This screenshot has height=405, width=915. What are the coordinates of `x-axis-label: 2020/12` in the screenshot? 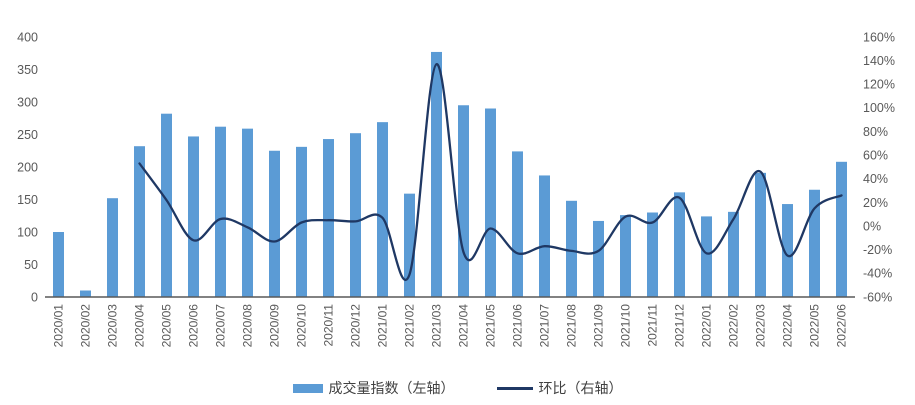 It's located at (356, 326).